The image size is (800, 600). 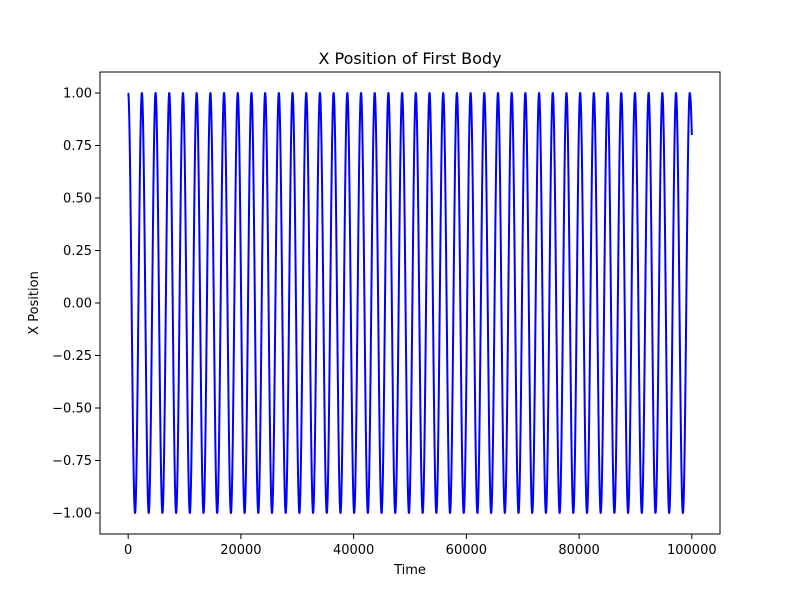 What do you see at coordinates (466, 550) in the screenshot?
I see `x-tick-label: 60000` at bounding box center [466, 550].